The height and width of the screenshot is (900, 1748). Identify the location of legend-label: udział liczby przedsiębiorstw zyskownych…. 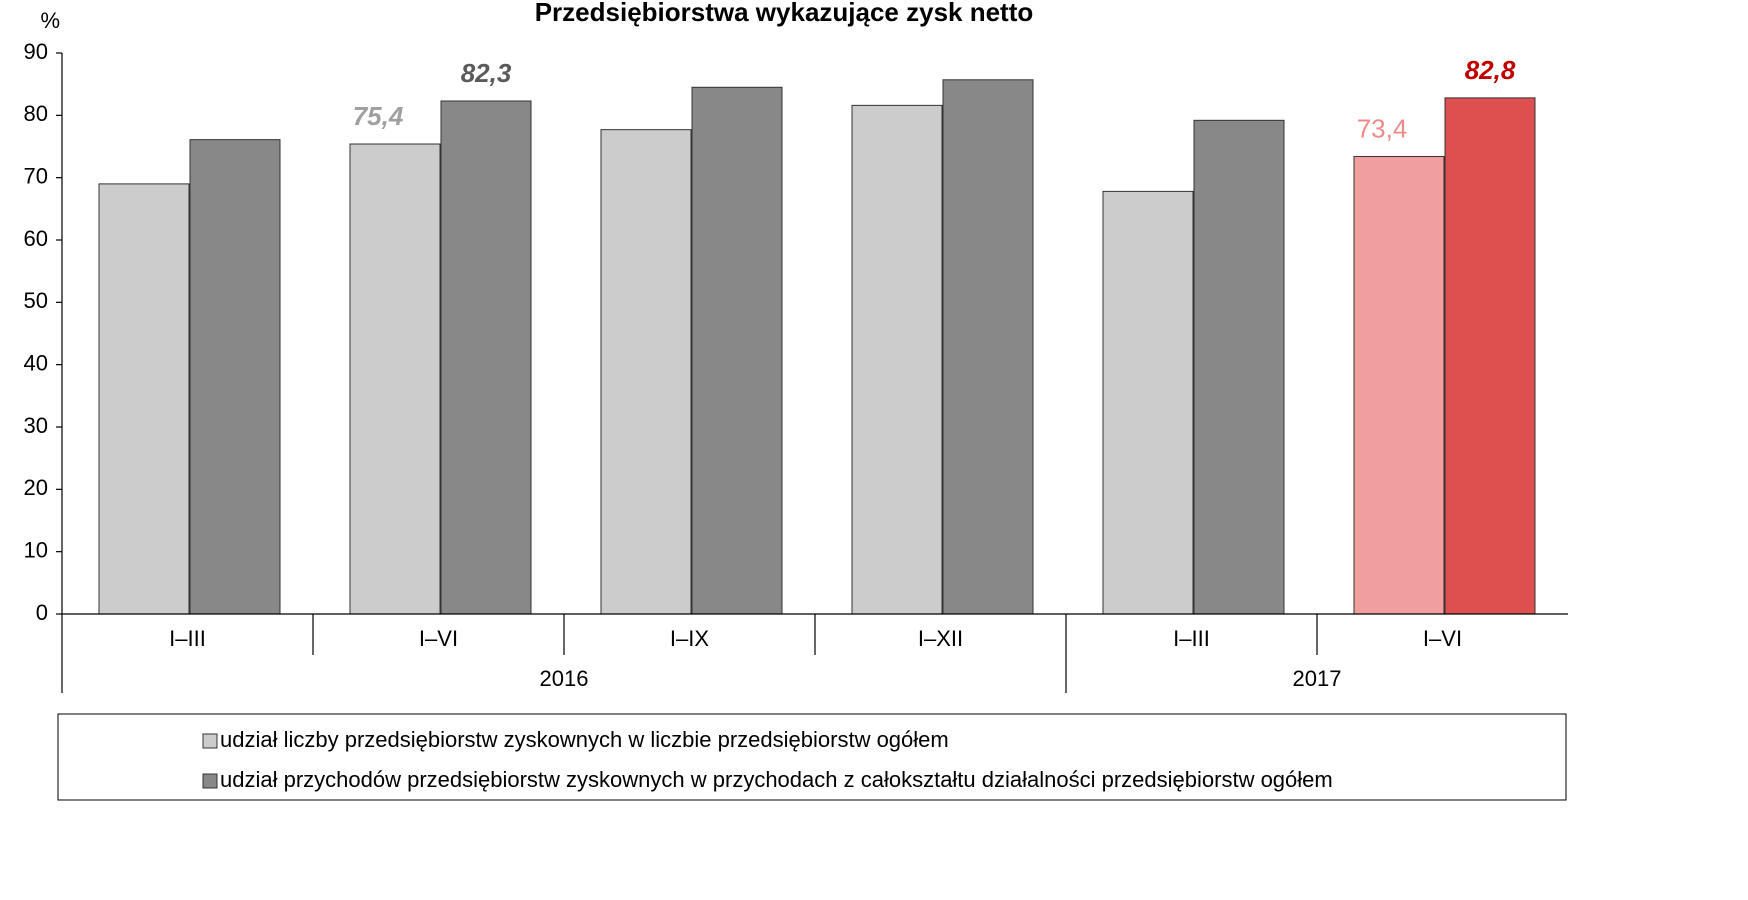
(584, 739).